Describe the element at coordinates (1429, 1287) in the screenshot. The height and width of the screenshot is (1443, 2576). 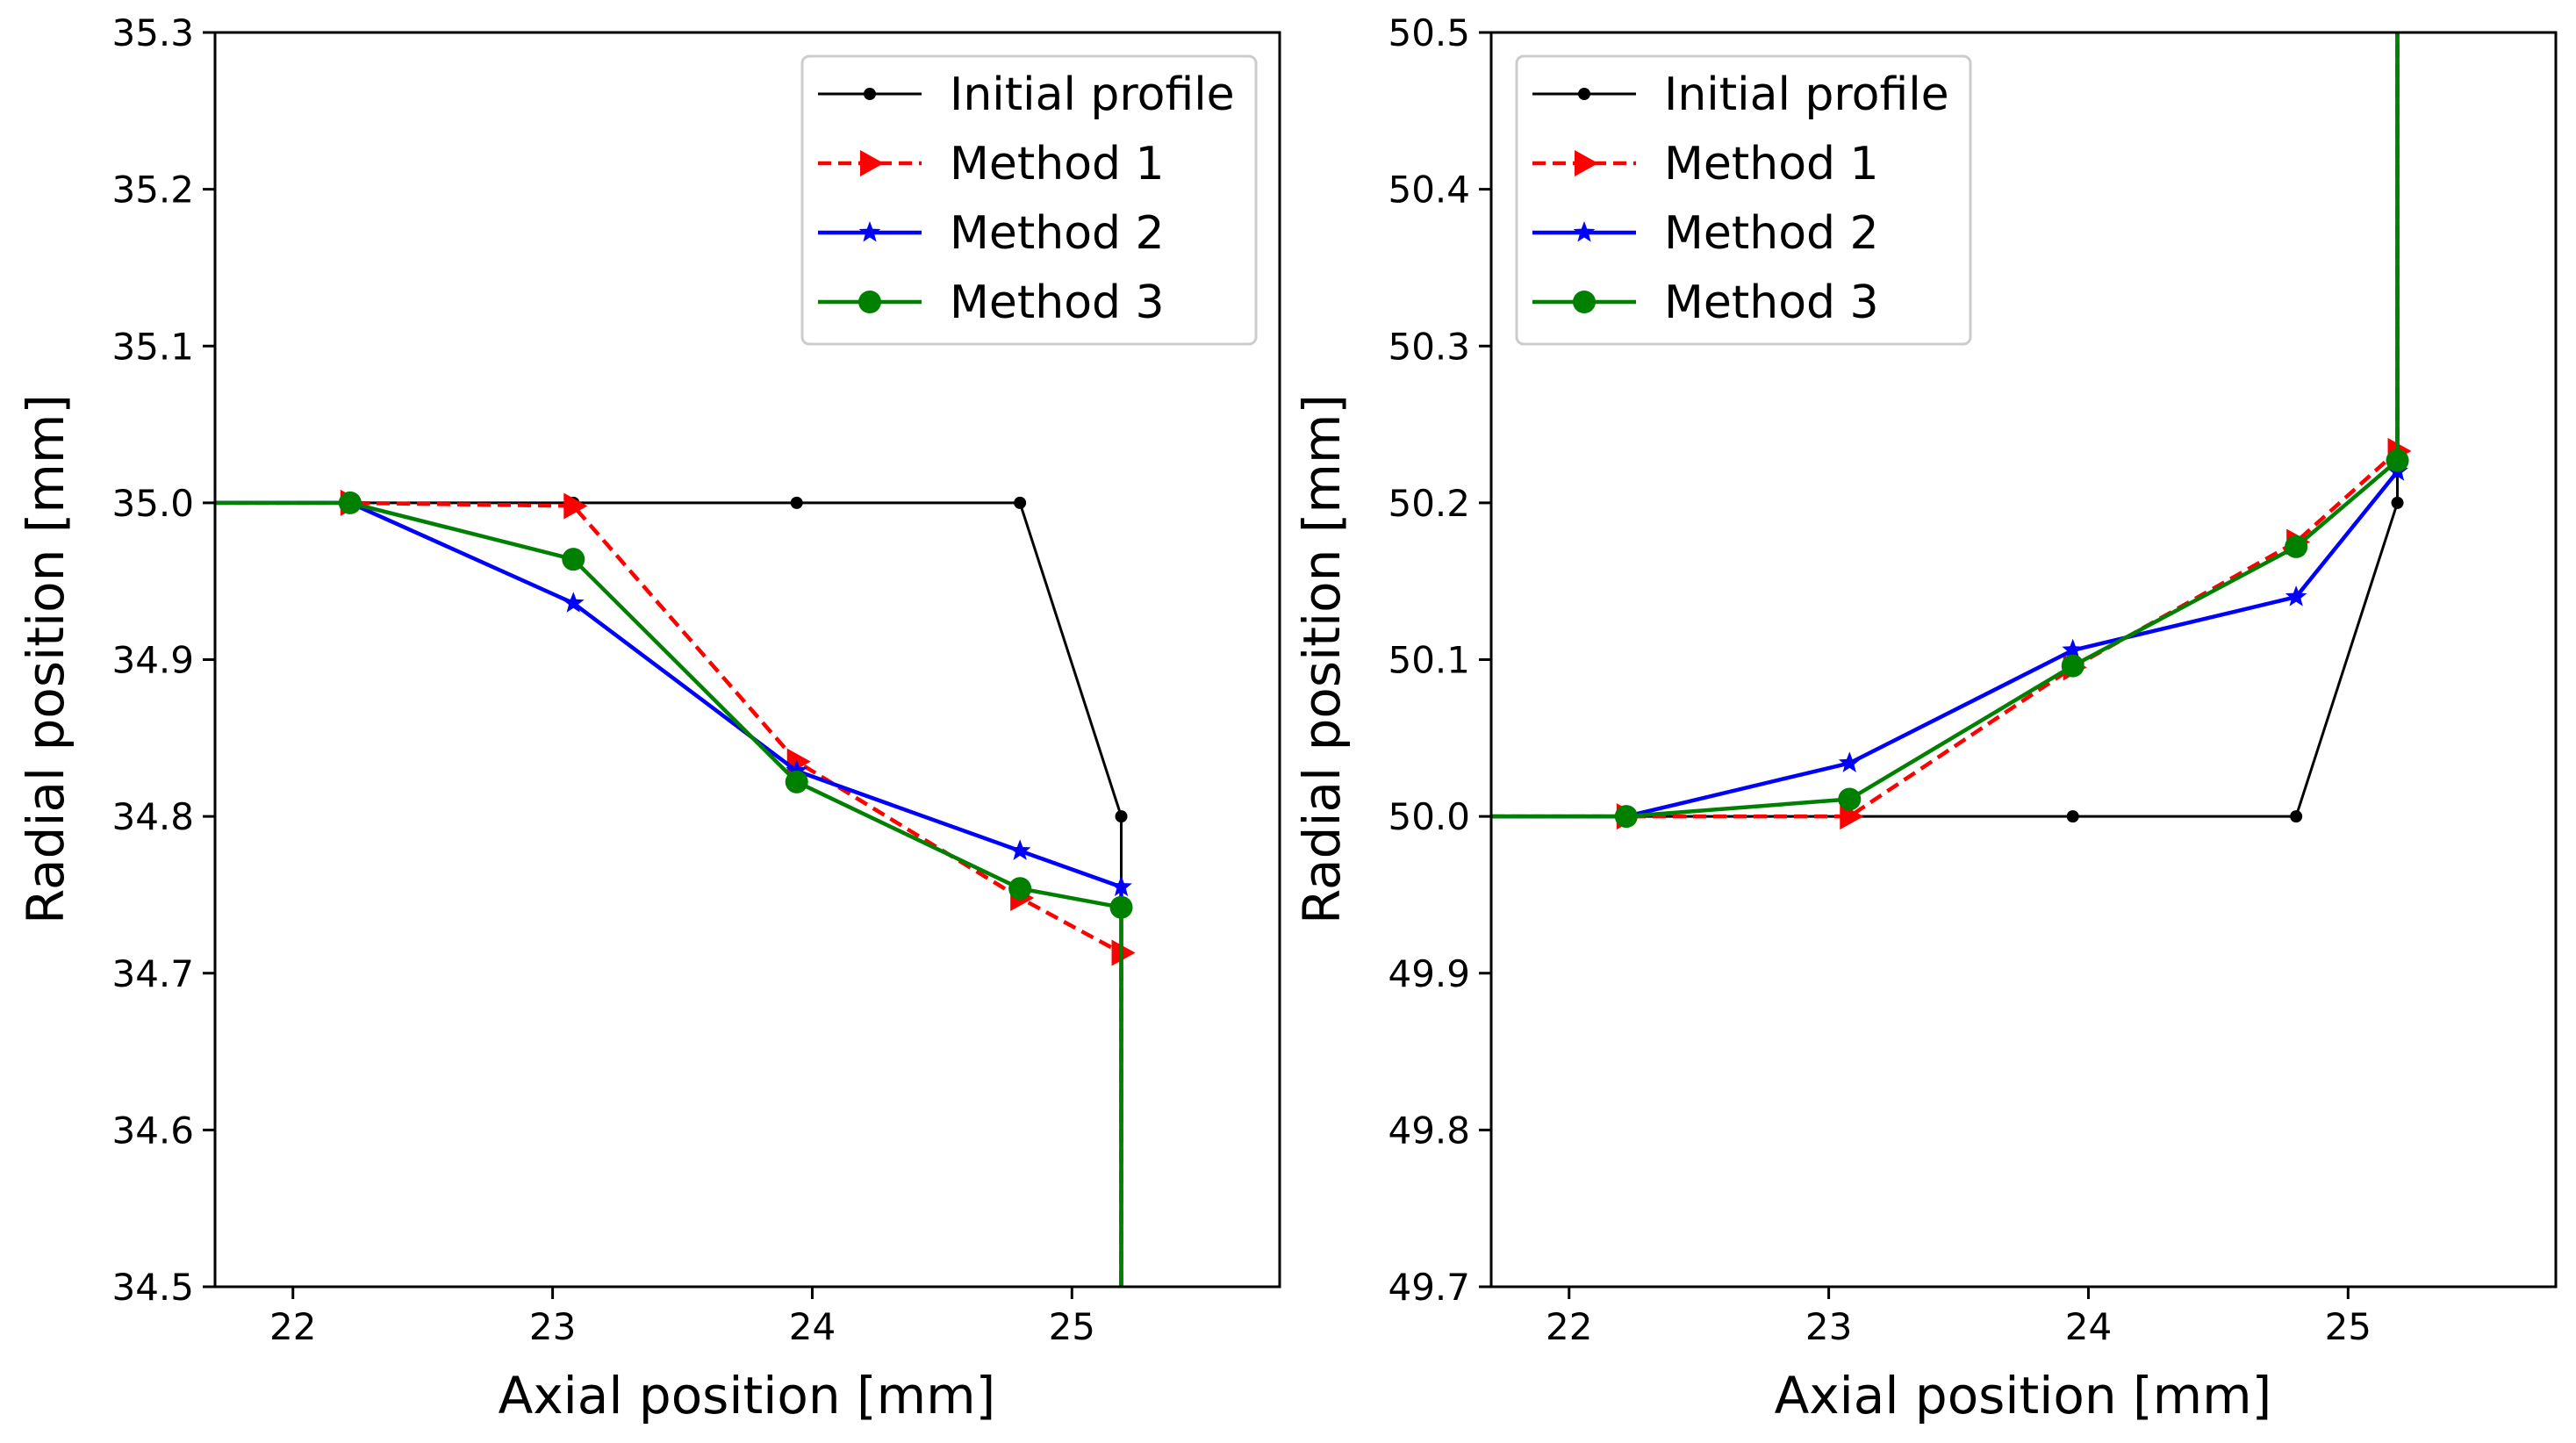
I see `right-y-tick-label: 49.7` at that location.